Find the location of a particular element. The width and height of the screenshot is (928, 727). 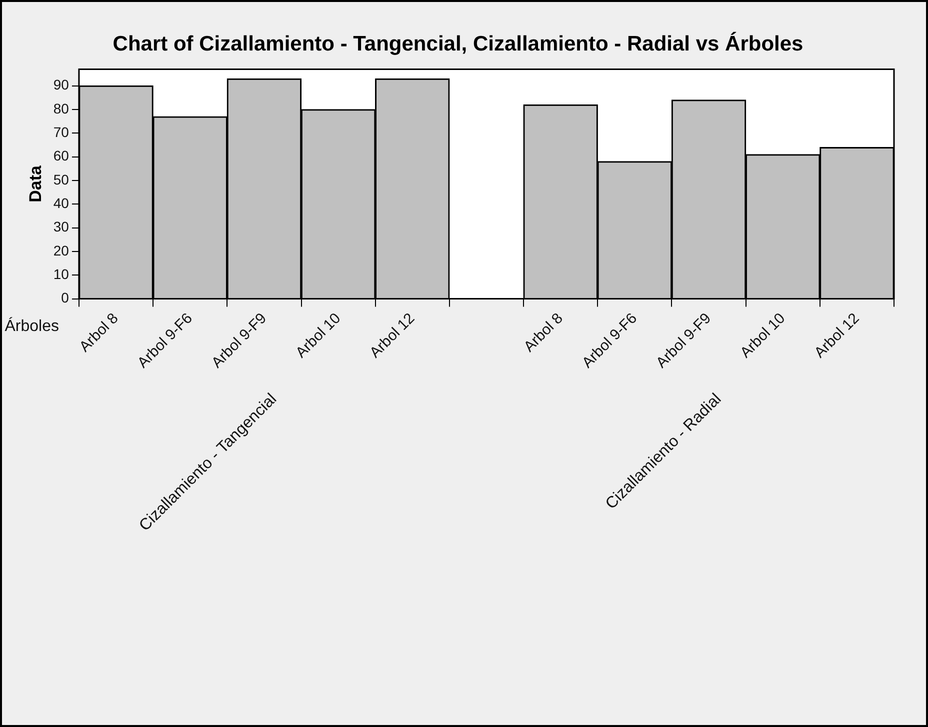

y-tick-label: 20 is located at coordinates (61, 250).